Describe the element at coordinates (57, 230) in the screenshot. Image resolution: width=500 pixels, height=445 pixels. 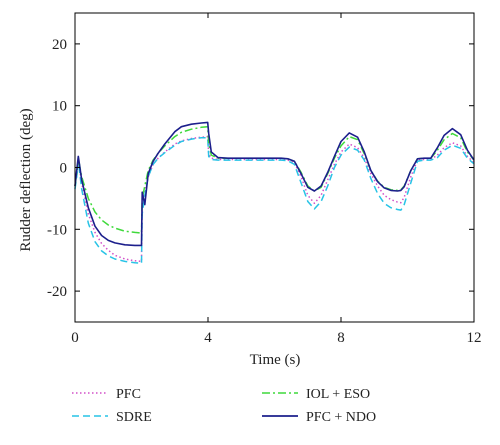
I see `y-tick-label: -10` at that location.